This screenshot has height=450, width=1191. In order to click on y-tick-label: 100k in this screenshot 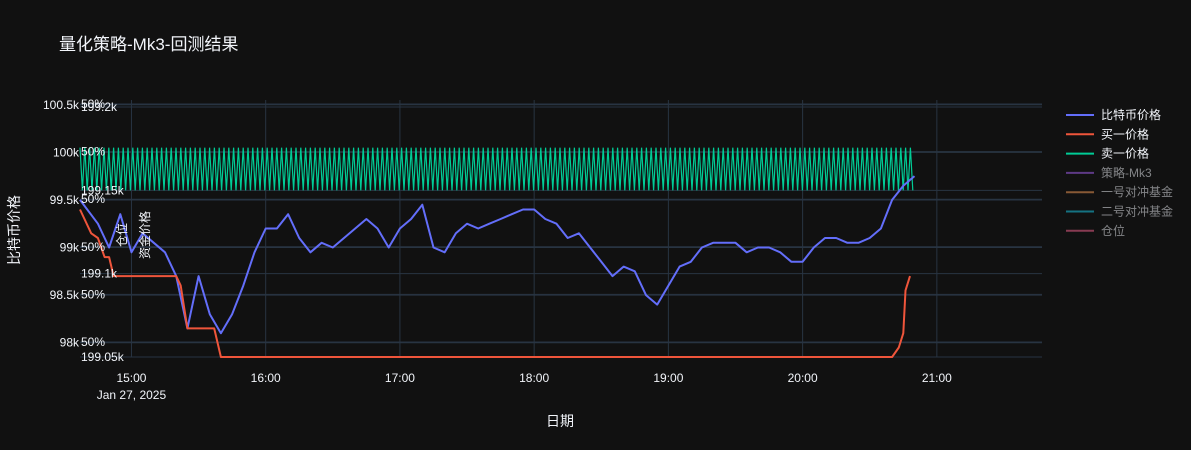, I will do `click(66, 152)`.